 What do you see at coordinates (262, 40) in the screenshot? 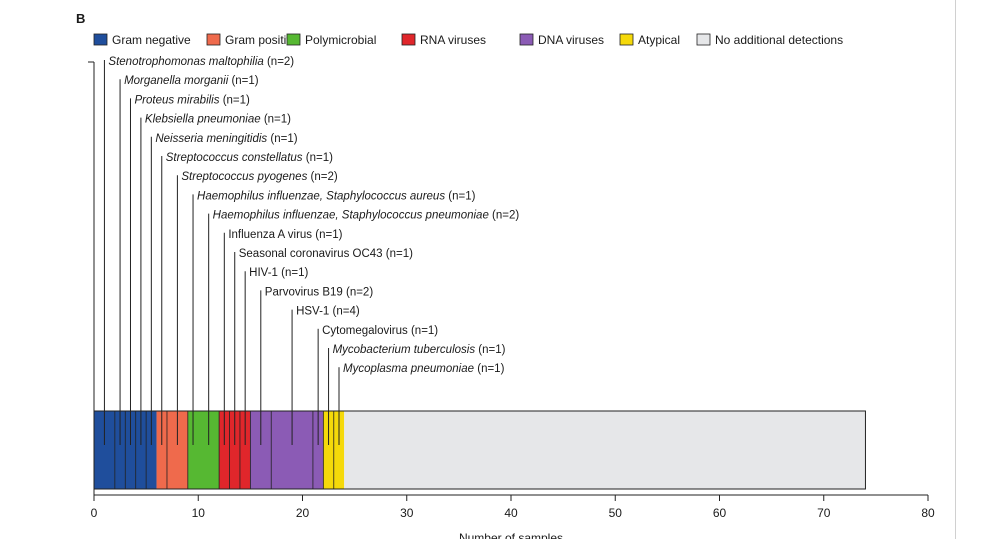
I see `legend-label-gram-positive: Gram positive` at bounding box center [262, 40].